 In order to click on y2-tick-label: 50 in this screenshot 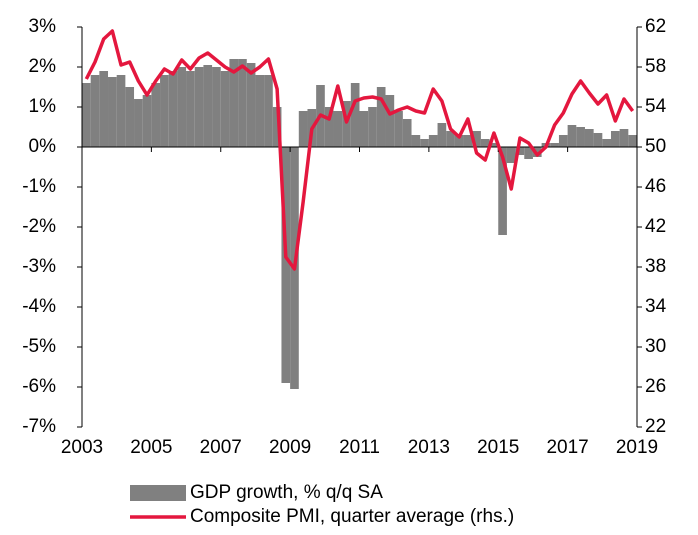, I will do `click(655, 146)`.